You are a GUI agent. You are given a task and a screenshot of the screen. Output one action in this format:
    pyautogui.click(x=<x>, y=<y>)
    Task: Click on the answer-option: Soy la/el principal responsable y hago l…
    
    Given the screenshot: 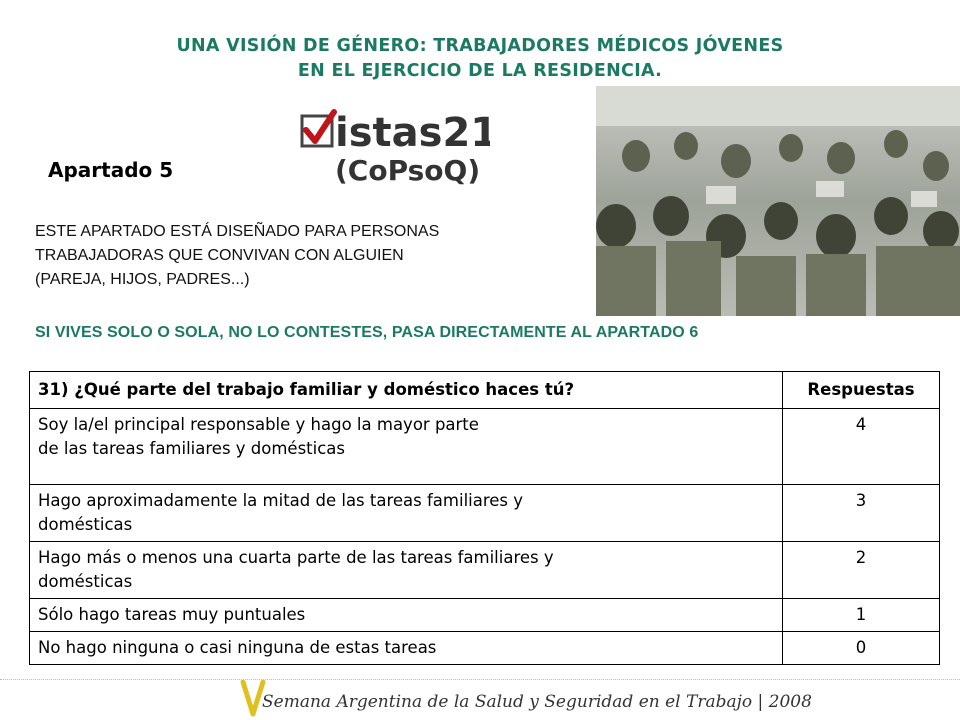 What is the action you would take?
    pyautogui.click(x=406, y=446)
    